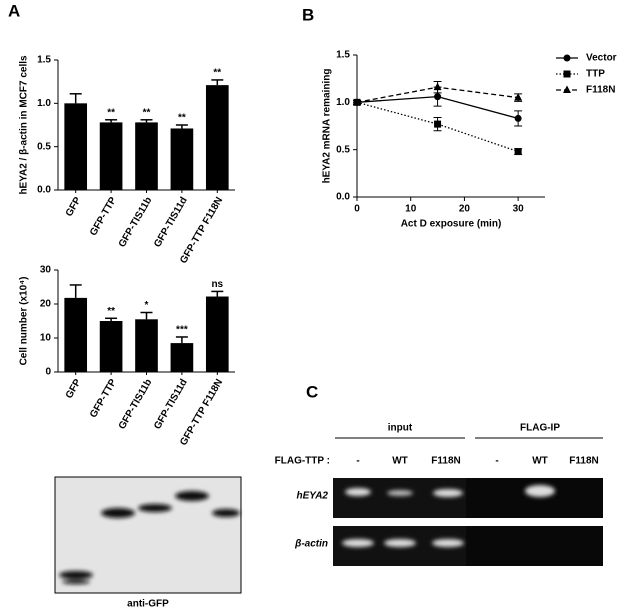 The width and height of the screenshot is (629, 614). What do you see at coordinates (302, 461) in the screenshot?
I see `row-header: FLAG-TTP :` at bounding box center [302, 461].